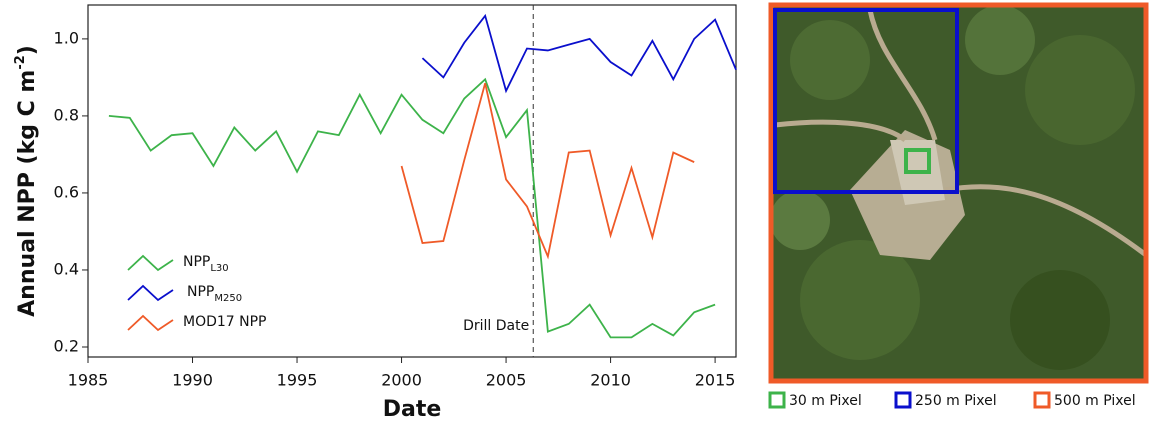 The height and width of the screenshot is (429, 1160). Describe the element at coordinates (506, 380) in the screenshot. I see `x-tick-label: 2005` at that location.